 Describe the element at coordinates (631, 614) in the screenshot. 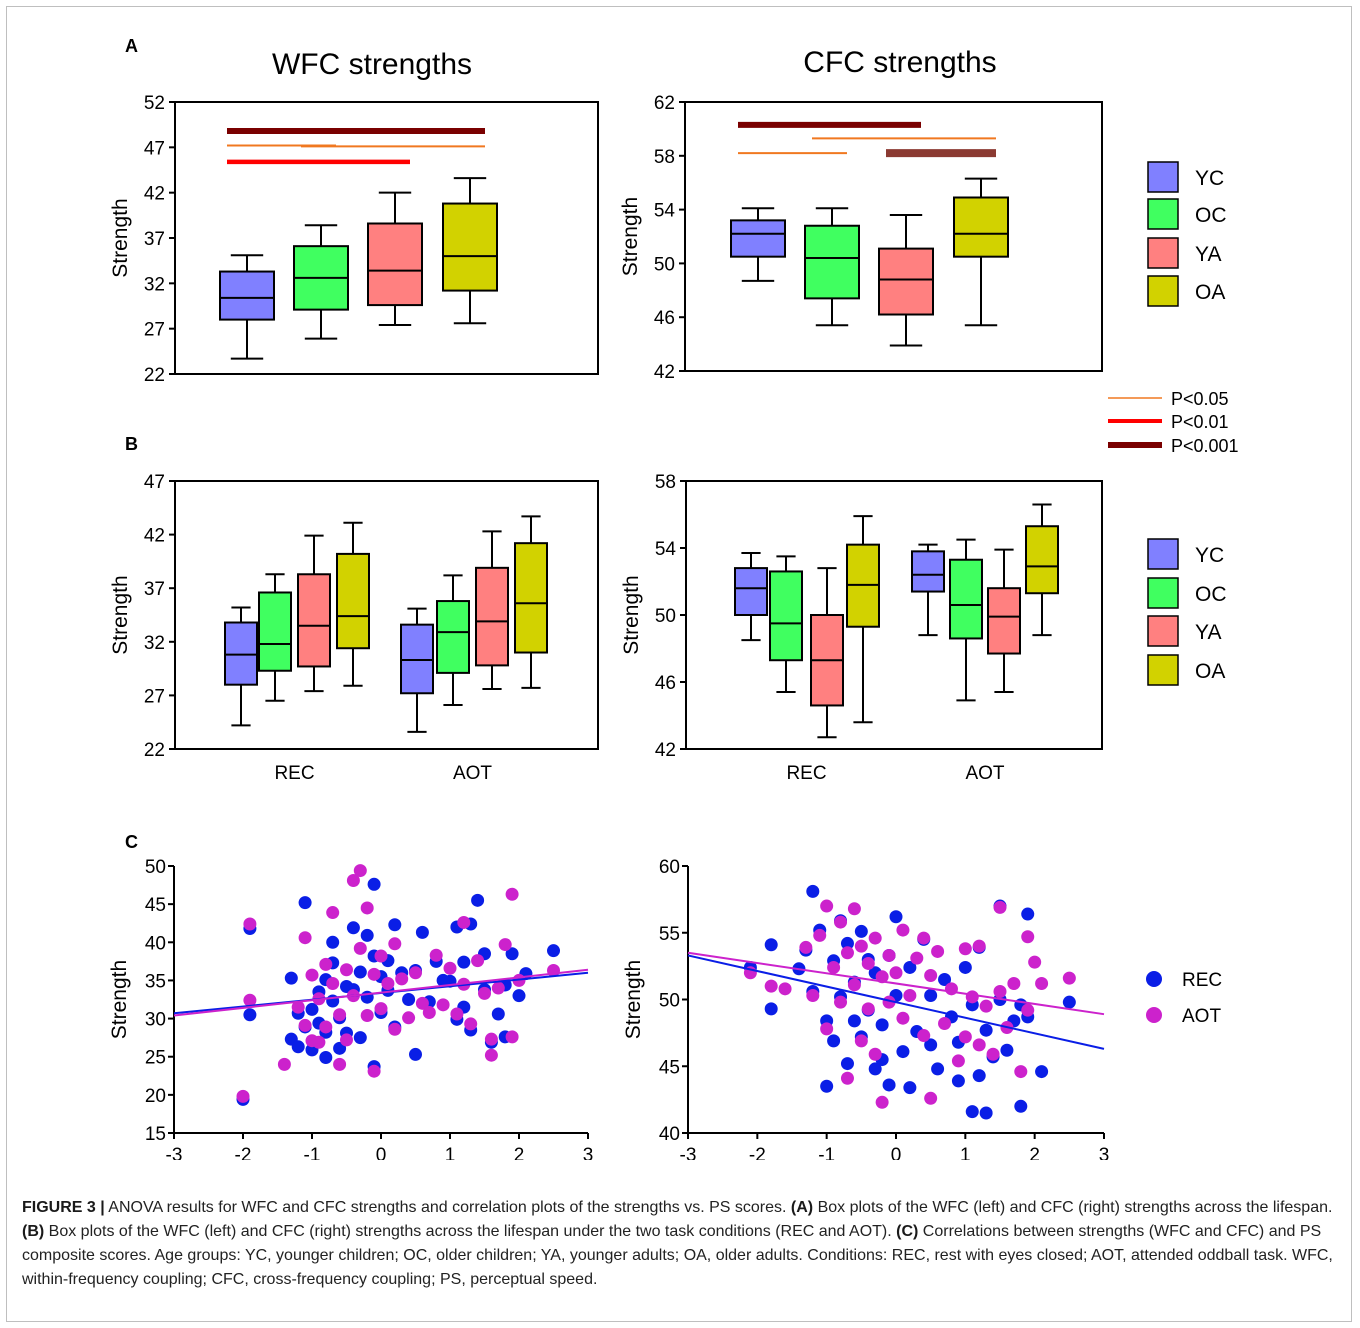

I see `b-right-ylabel: Strength` at that location.